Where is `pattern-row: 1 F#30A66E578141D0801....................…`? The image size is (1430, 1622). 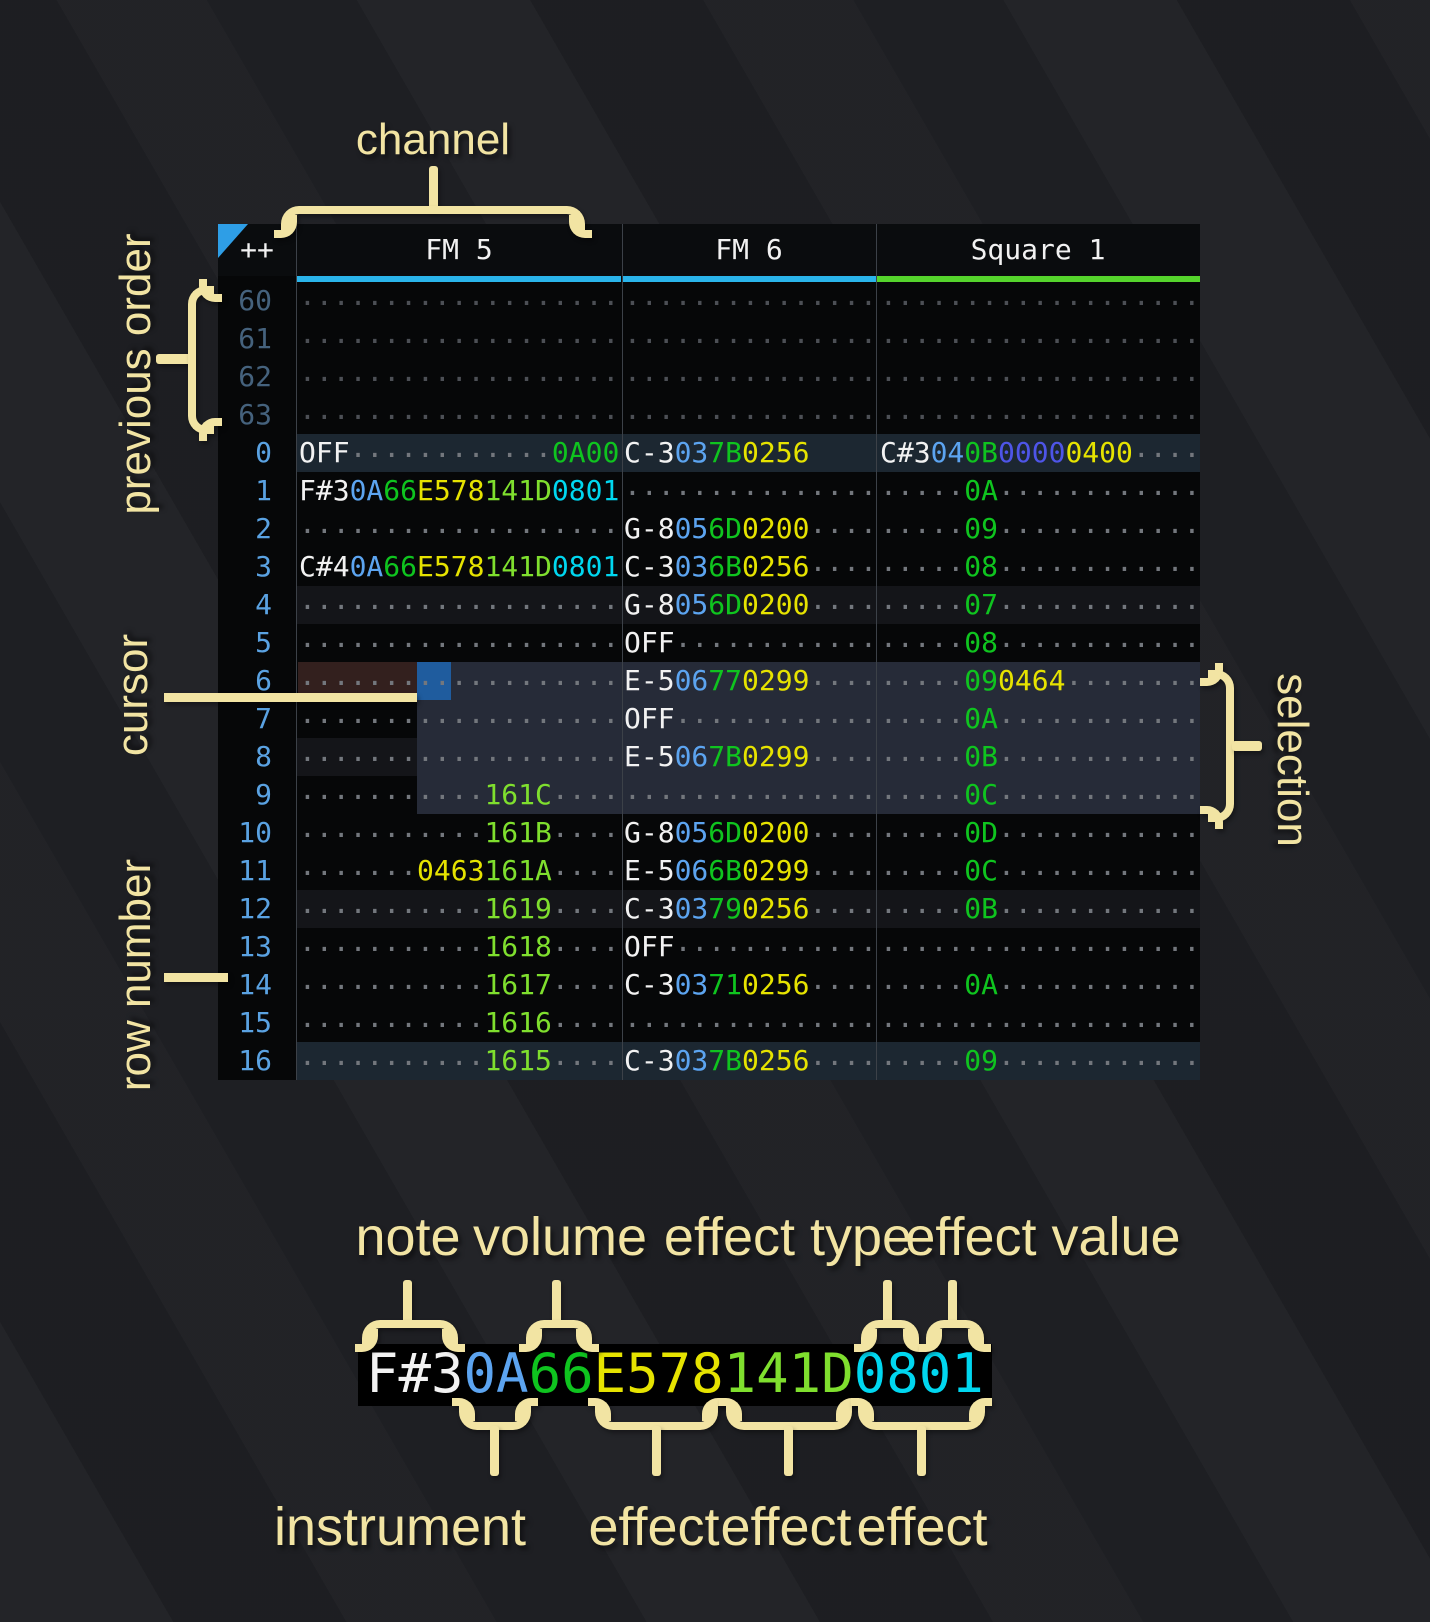 pattern-row: 1 F#30A66E578141D0801....................… is located at coordinates (709, 491).